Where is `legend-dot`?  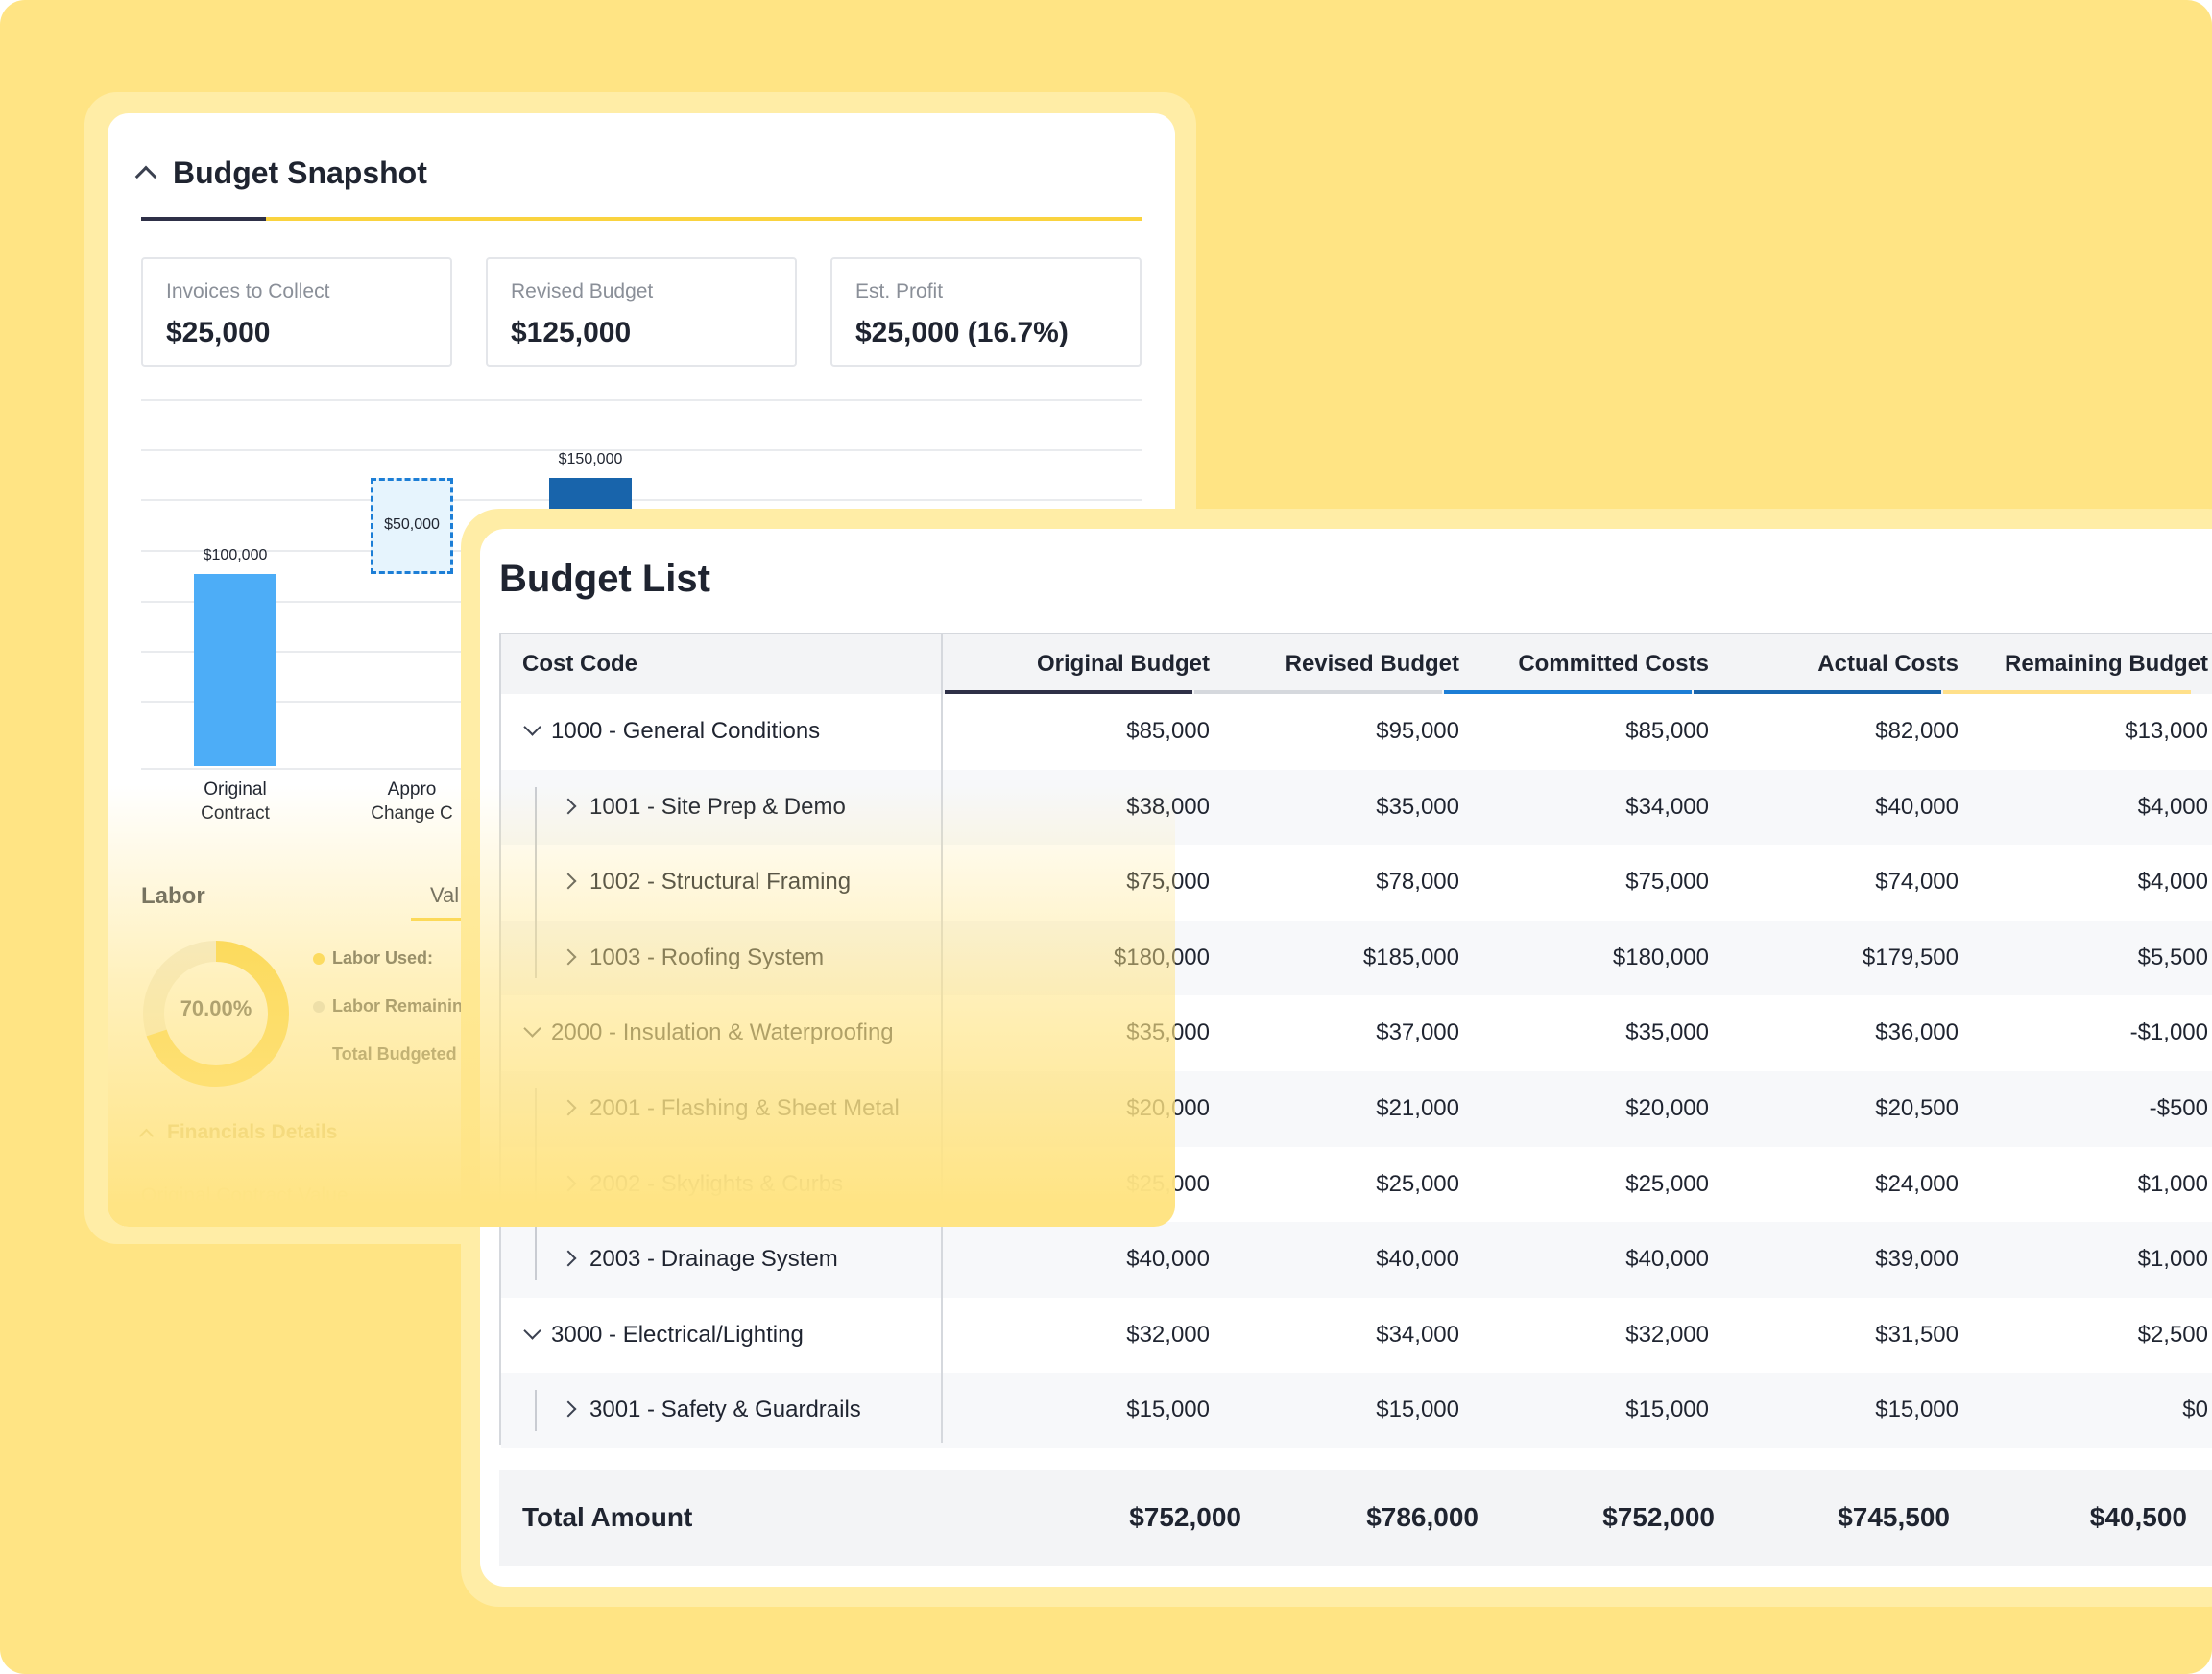 legend-dot is located at coordinates (319, 958).